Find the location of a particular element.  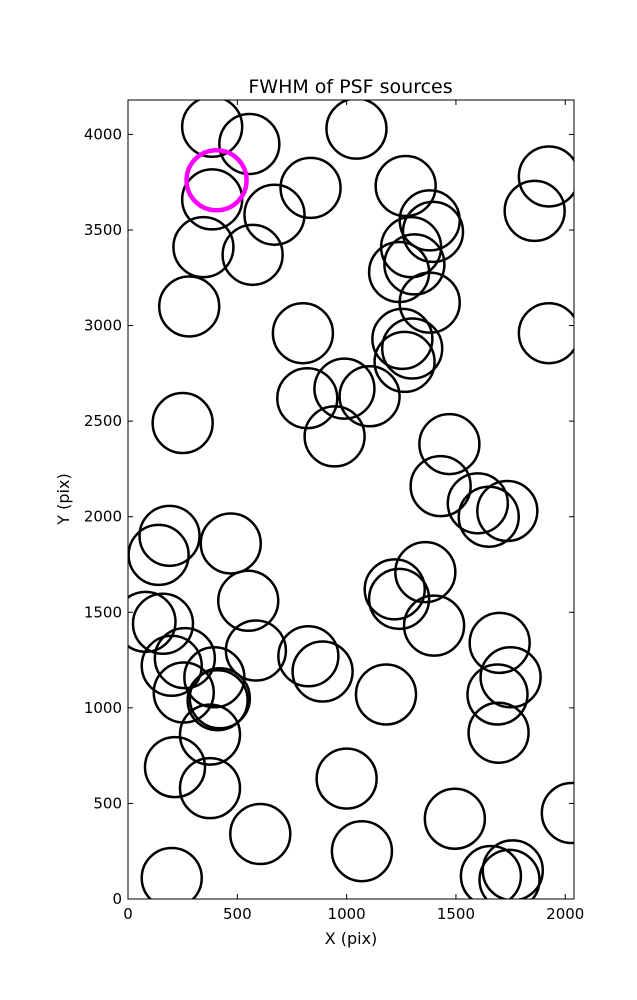

y-axis-label: Y (pix) is located at coordinates (63, 499).